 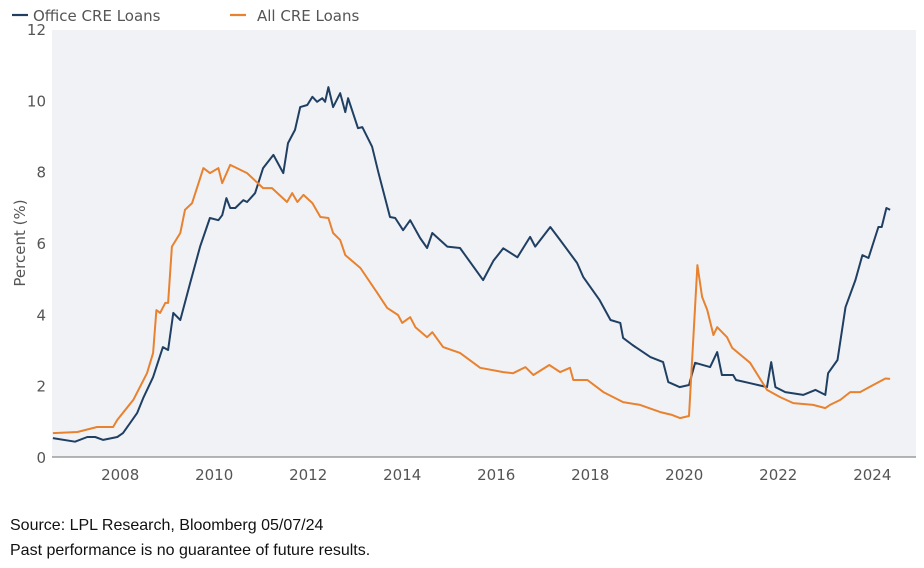 I want to click on x-tick-label: 2022, so click(x=778, y=475).